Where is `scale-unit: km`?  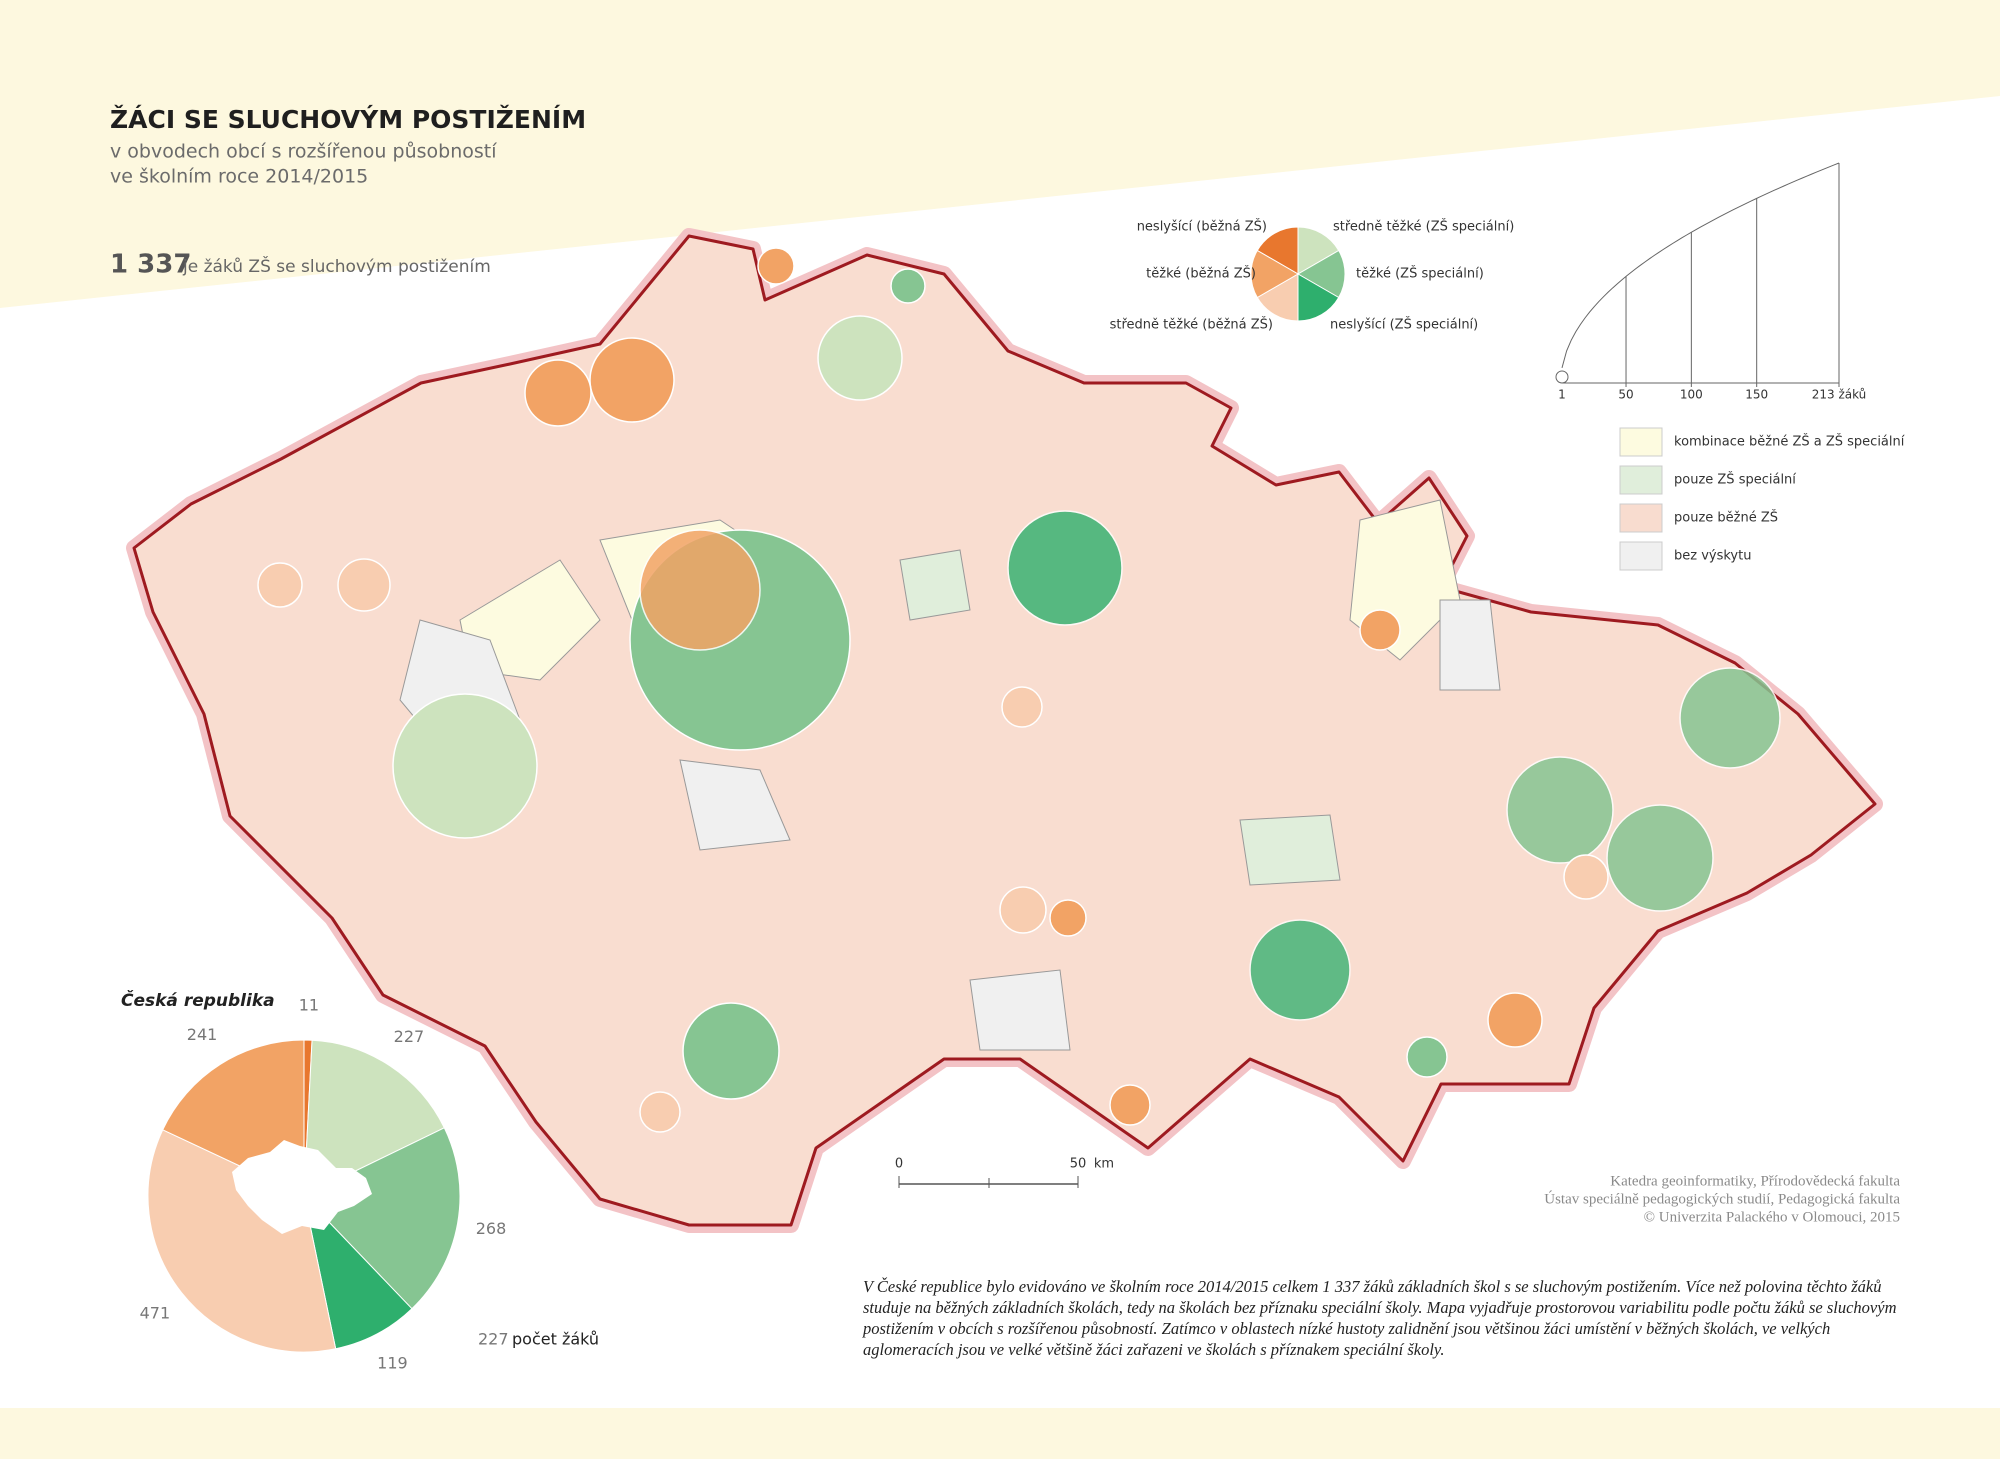
scale-unit: km is located at coordinates (1104, 1164).